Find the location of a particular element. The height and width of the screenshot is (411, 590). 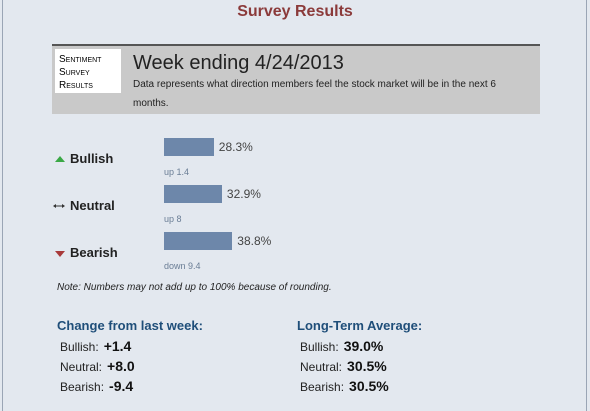

change-label: up 1.4 is located at coordinates (177, 172).